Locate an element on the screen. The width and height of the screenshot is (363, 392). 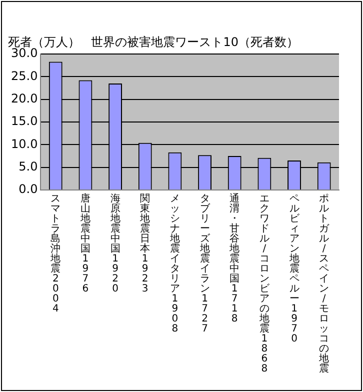
chart-title: 世界の被害地震ワースト10（死者数） is located at coordinates (194, 42).